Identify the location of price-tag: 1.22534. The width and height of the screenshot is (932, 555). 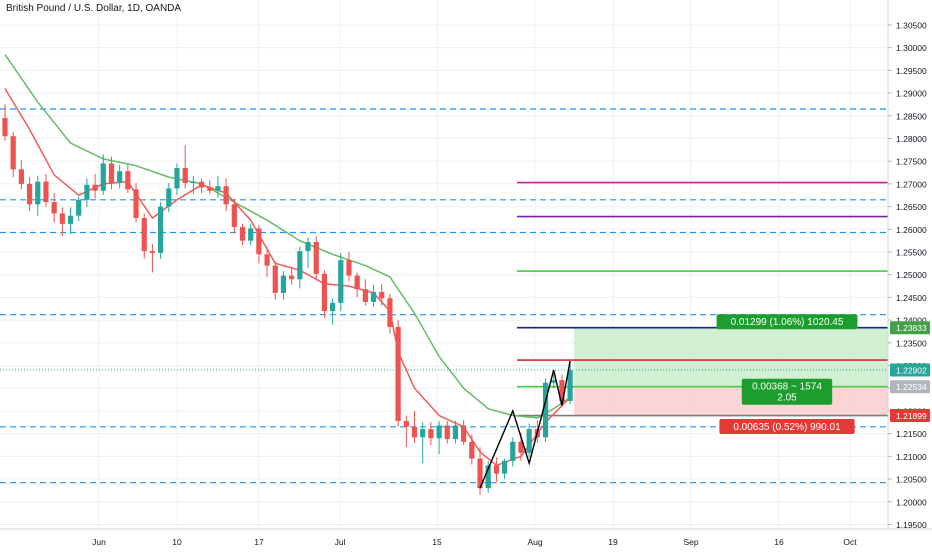
(910, 387).